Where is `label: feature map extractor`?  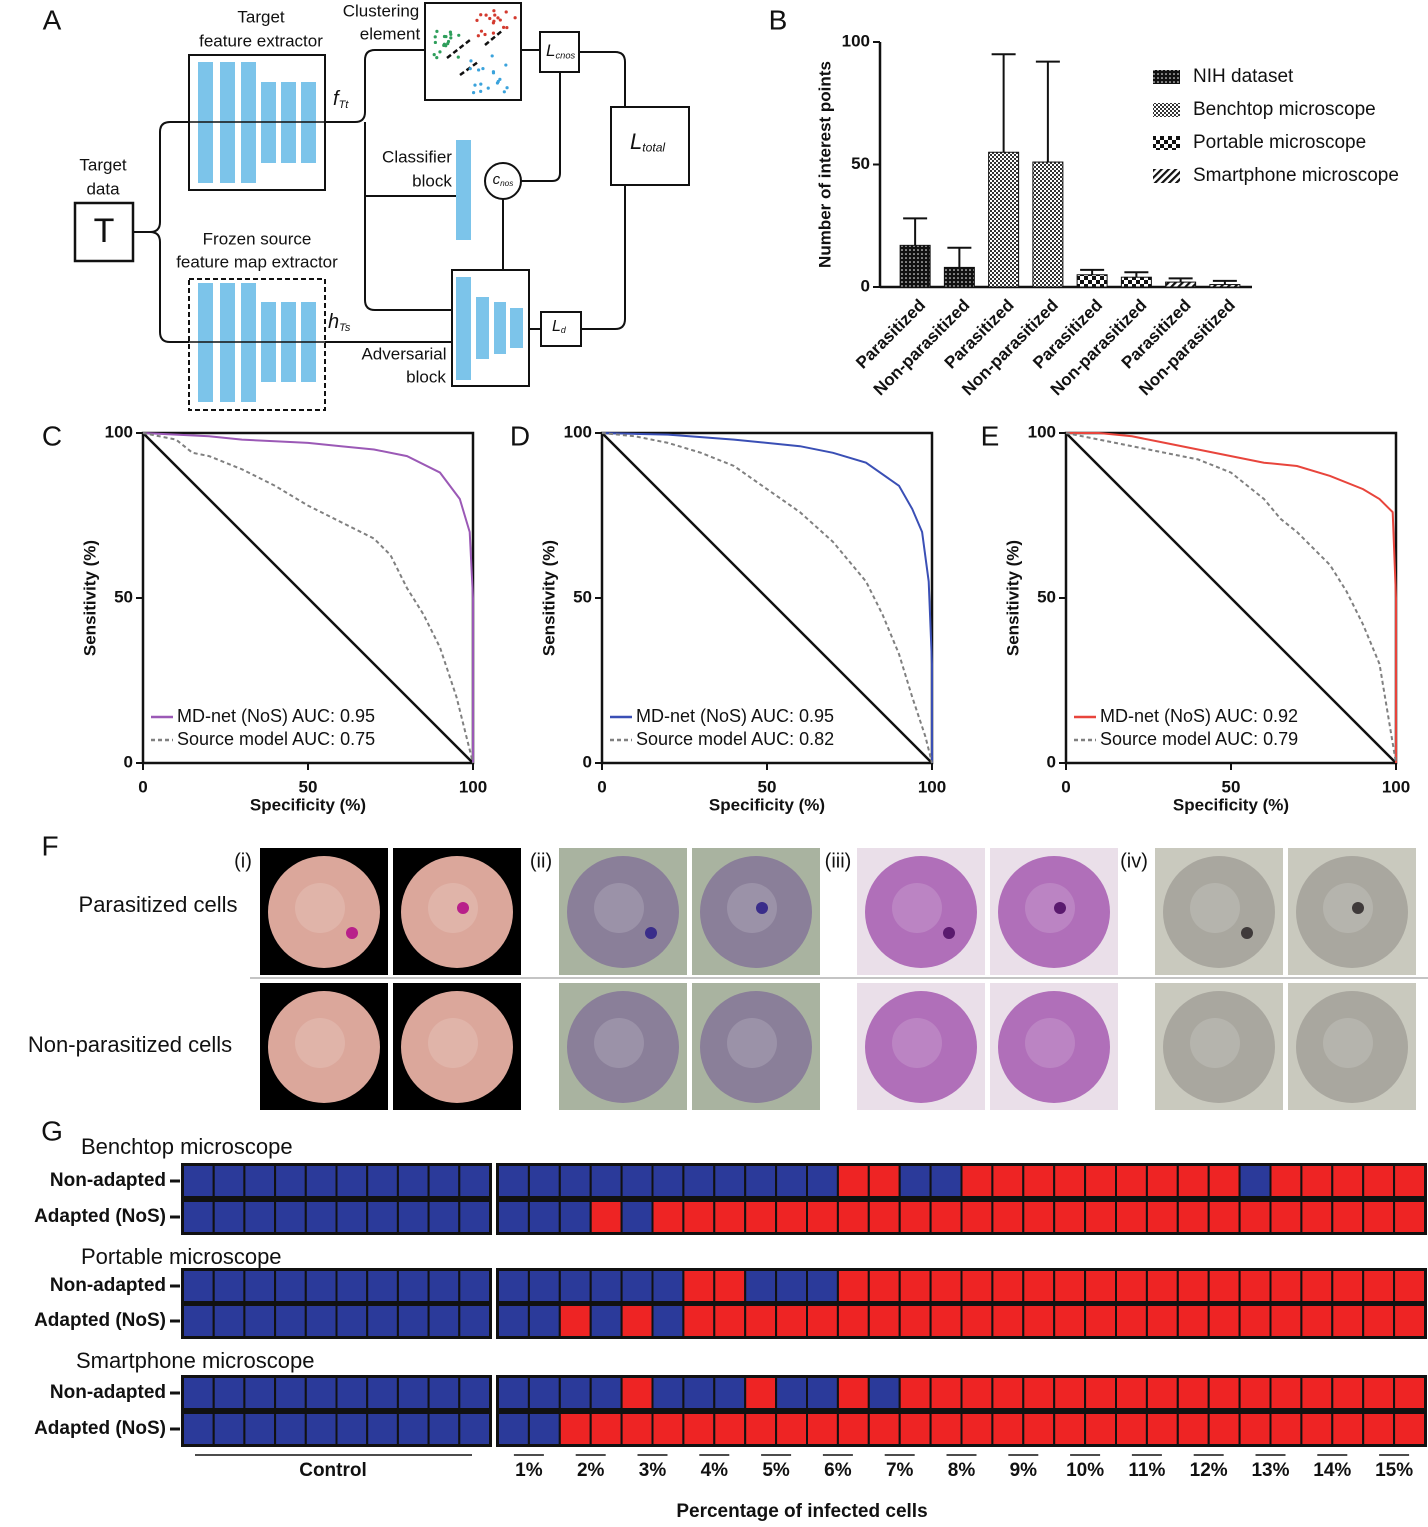 label: feature map extractor is located at coordinates (257, 261).